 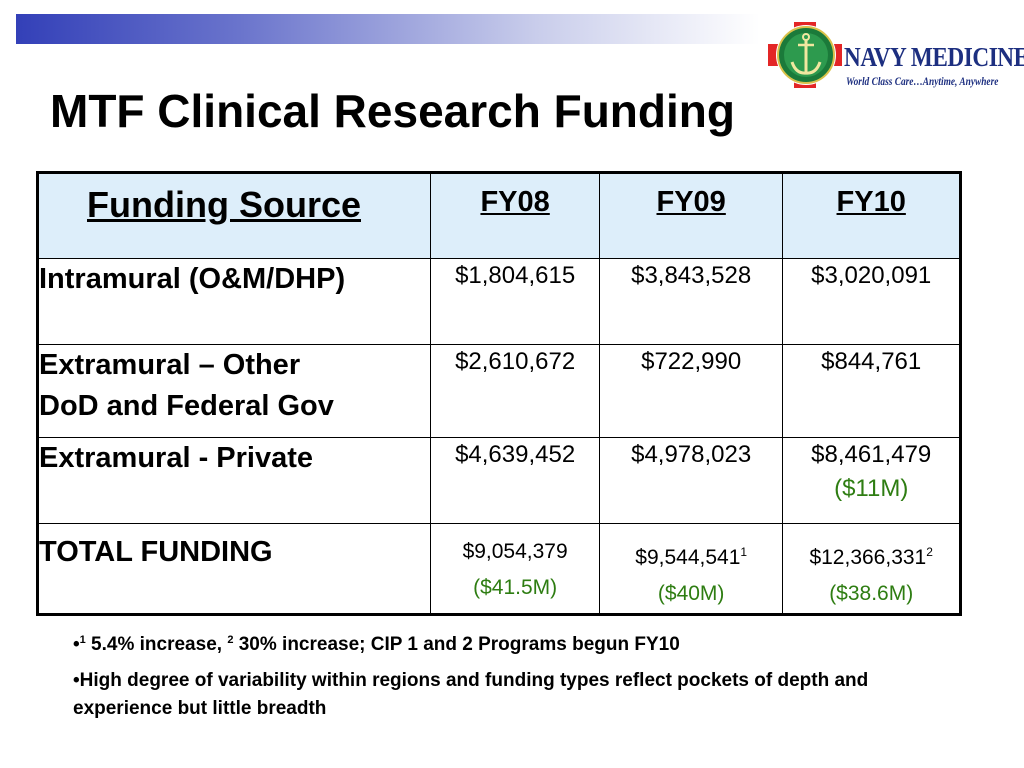 What do you see at coordinates (691, 215) in the screenshot?
I see `column-header-fy09: FY09` at bounding box center [691, 215].